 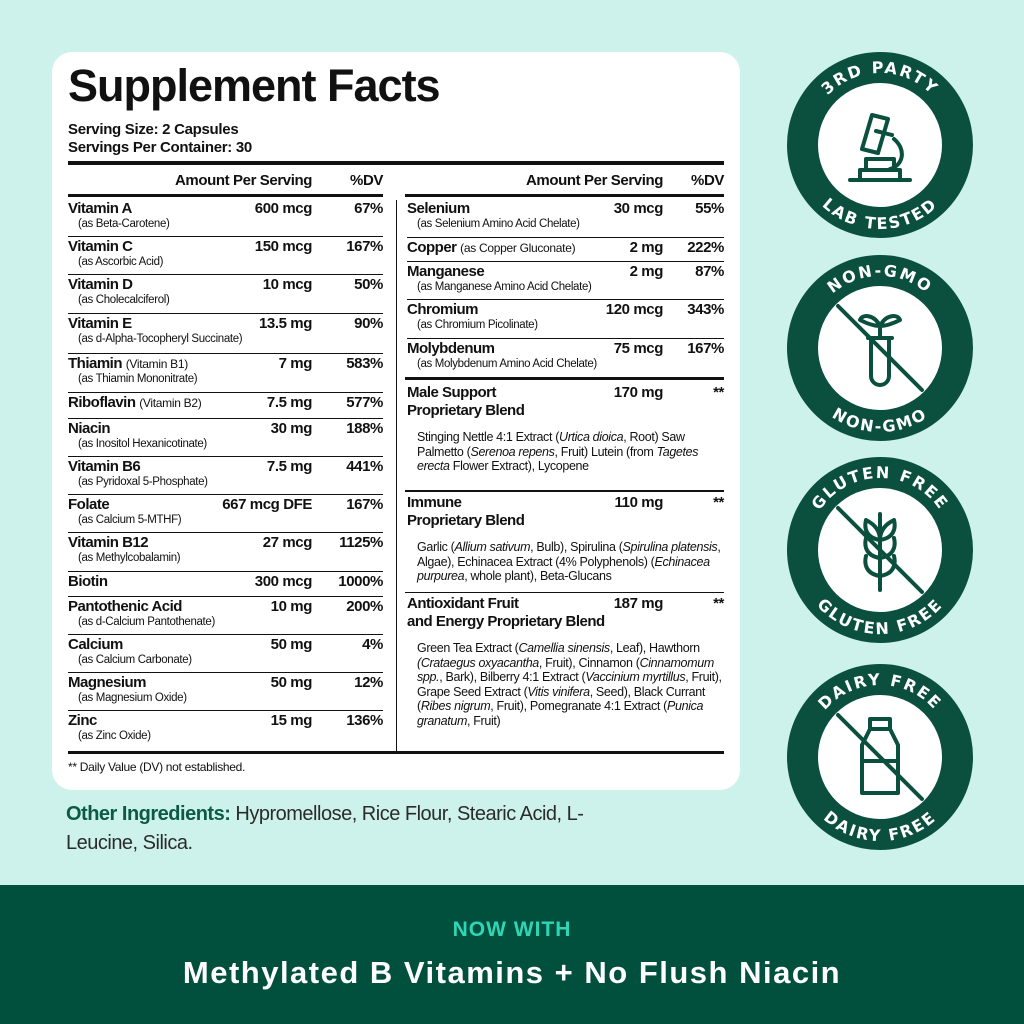 What do you see at coordinates (512, 972) in the screenshot?
I see `banner-headline: Methylated B Vitamins + No Flush Niacin` at bounding box center [512, 972].